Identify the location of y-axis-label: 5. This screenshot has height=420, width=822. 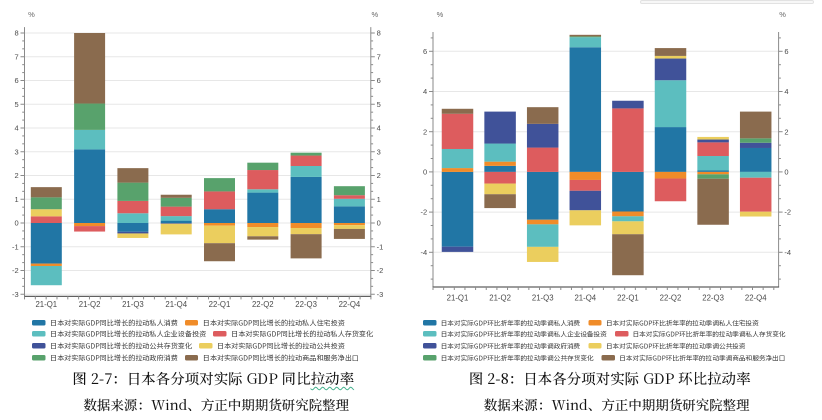
(17, 104).